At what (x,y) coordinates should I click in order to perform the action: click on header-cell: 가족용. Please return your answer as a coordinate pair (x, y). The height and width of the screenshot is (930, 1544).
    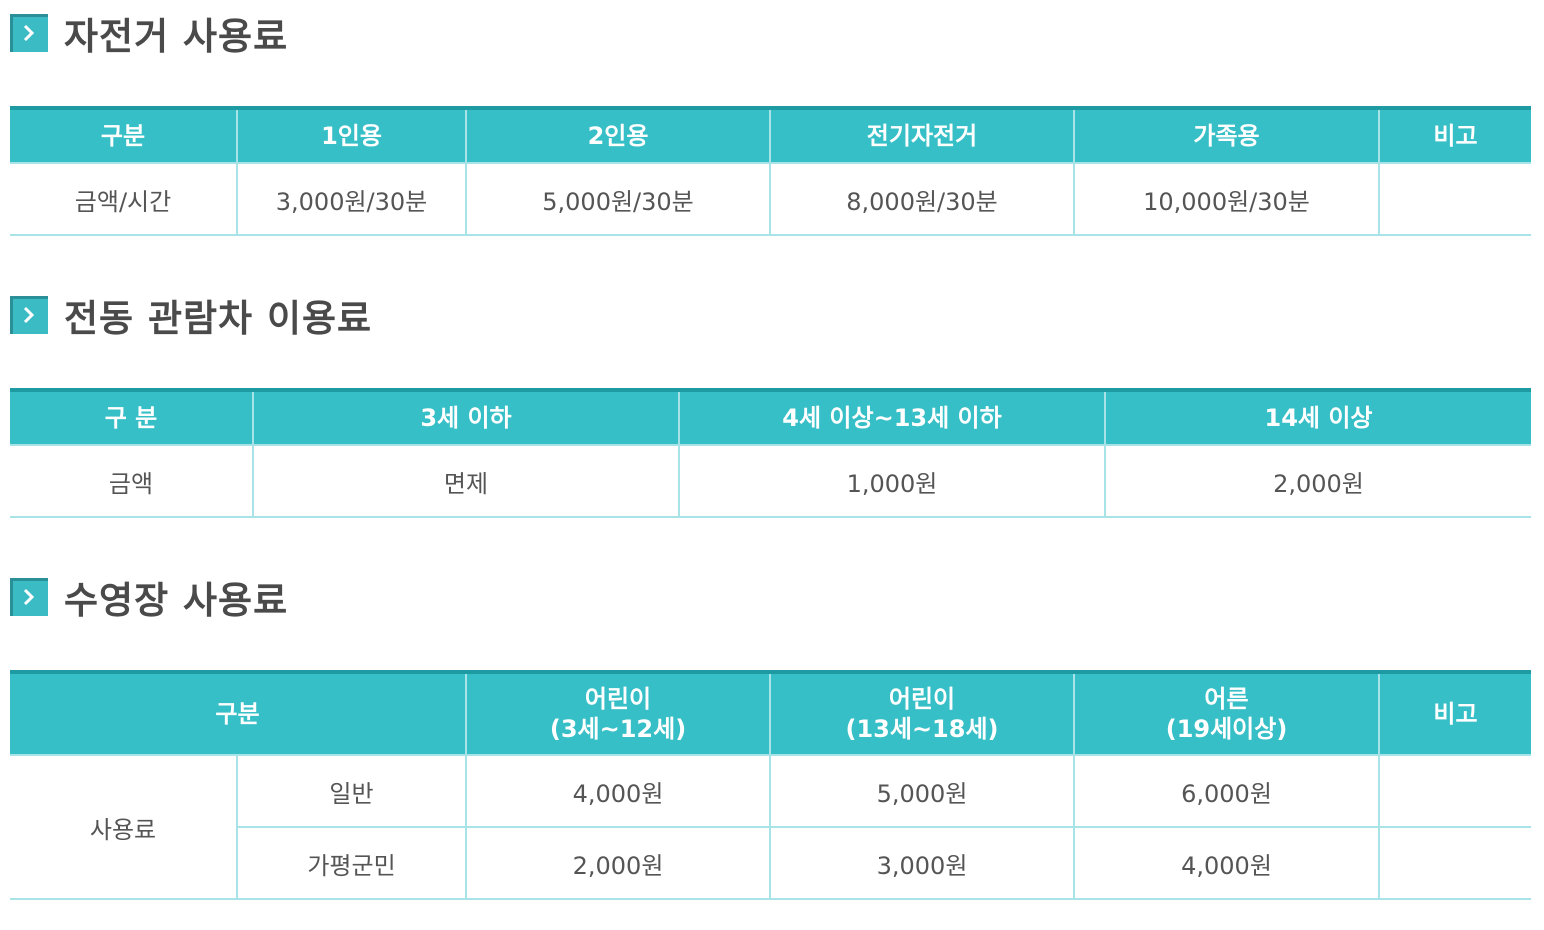
    Looking at the image, I should click on (1226, 136).